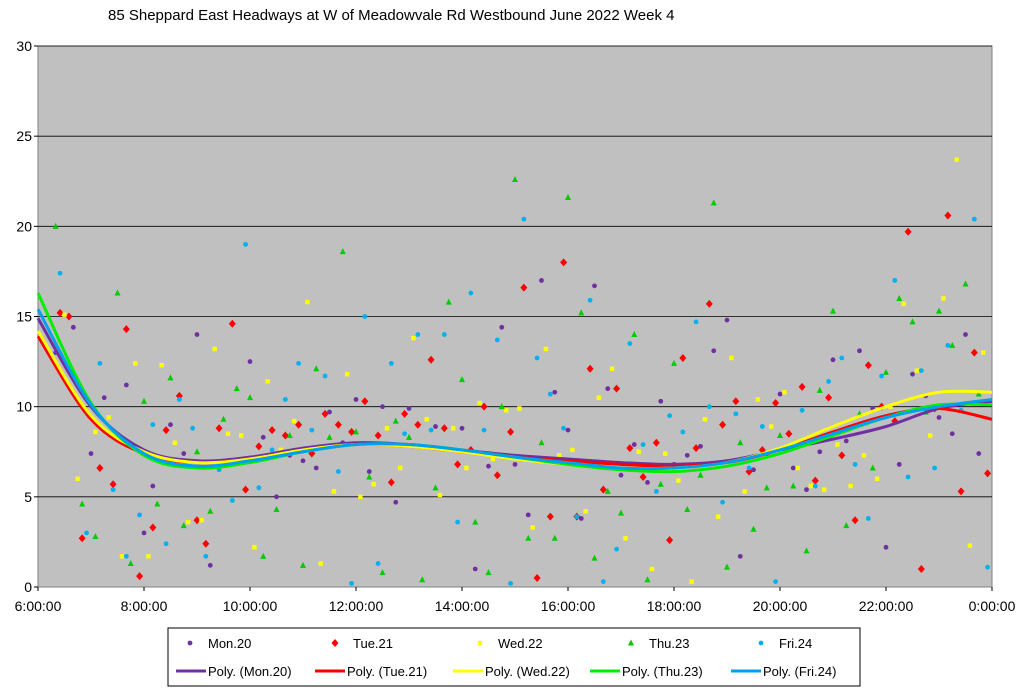 The image size is (1024, 693). Describe the element at coordinates (24, 407) in the screenshot. I see `y-tick-label: 10` at that location.